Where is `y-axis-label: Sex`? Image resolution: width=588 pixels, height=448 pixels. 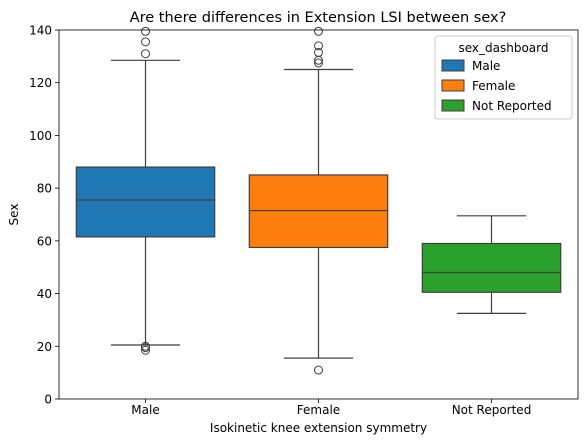
y-axis-label: Sex is located at coordinates (14, 215).